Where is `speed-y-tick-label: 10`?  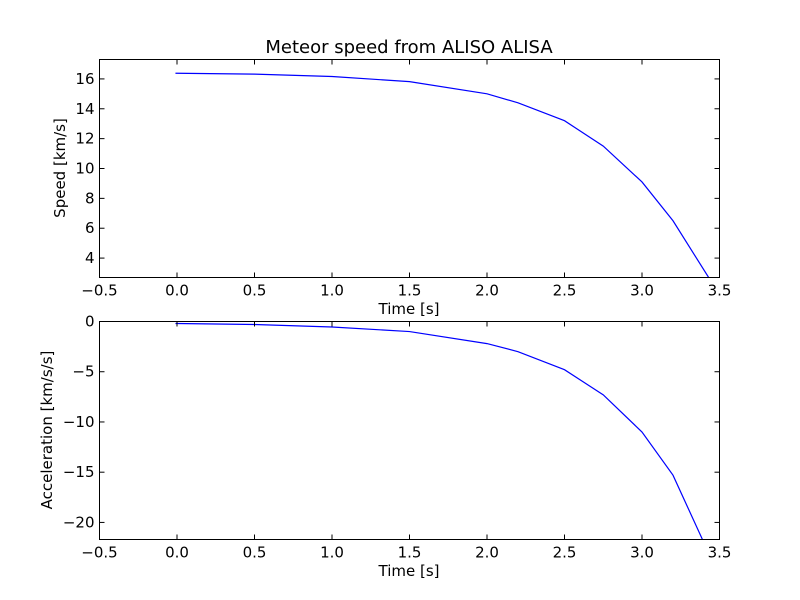 speed-y-tick-label: 10 is located at coordinates (84, 169).